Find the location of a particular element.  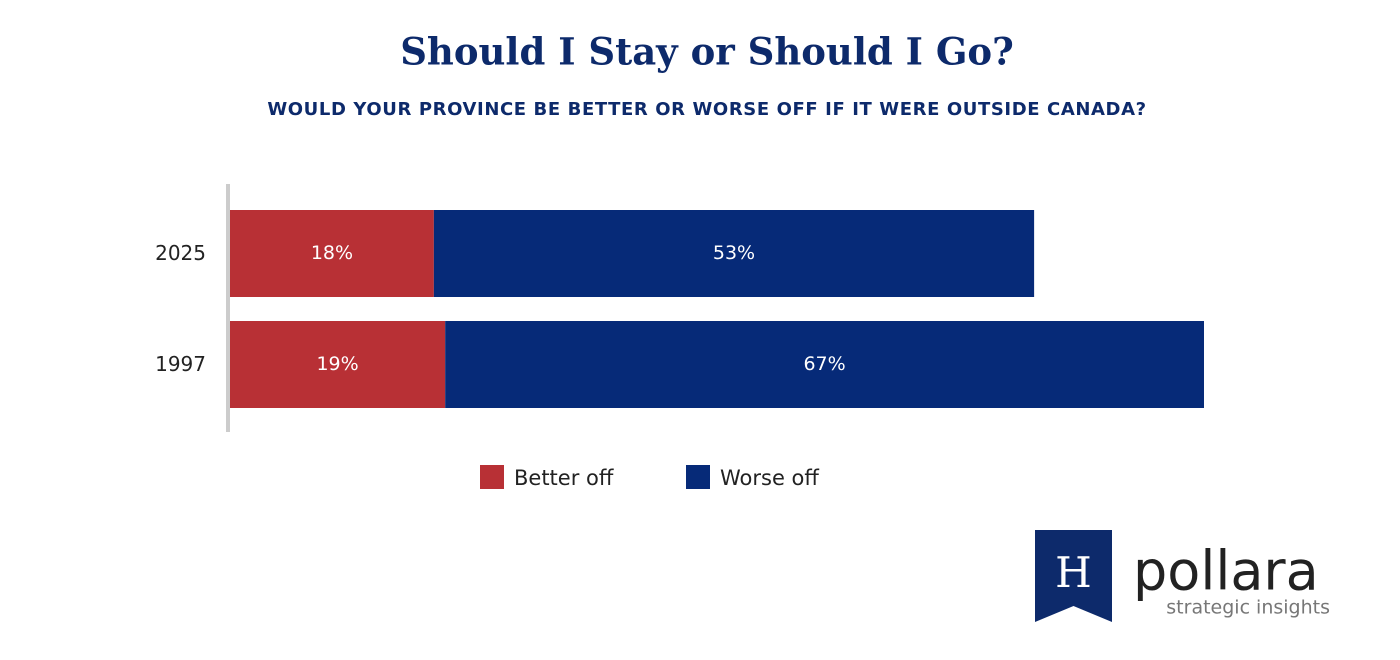

logo-name: pollara is located at coordinates (1226, 571).